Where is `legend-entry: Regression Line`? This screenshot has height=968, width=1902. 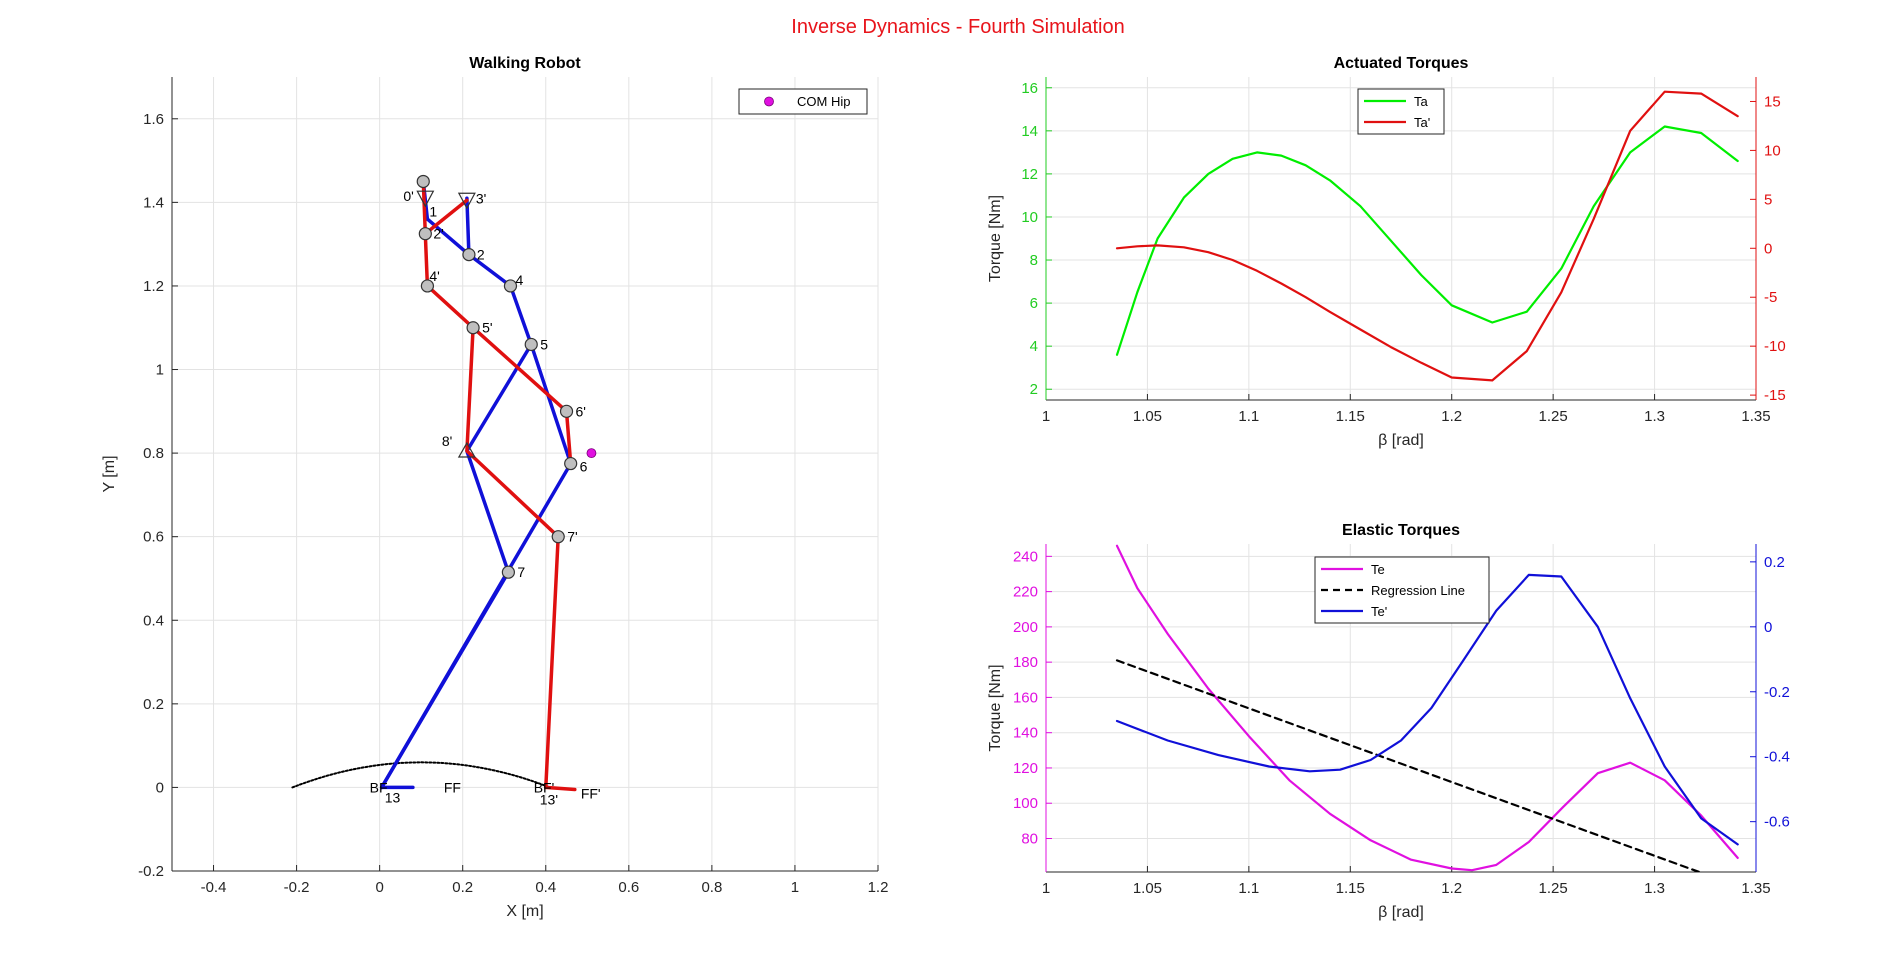
legend-entry: Regression Line is located at coordinates (1418, 590).